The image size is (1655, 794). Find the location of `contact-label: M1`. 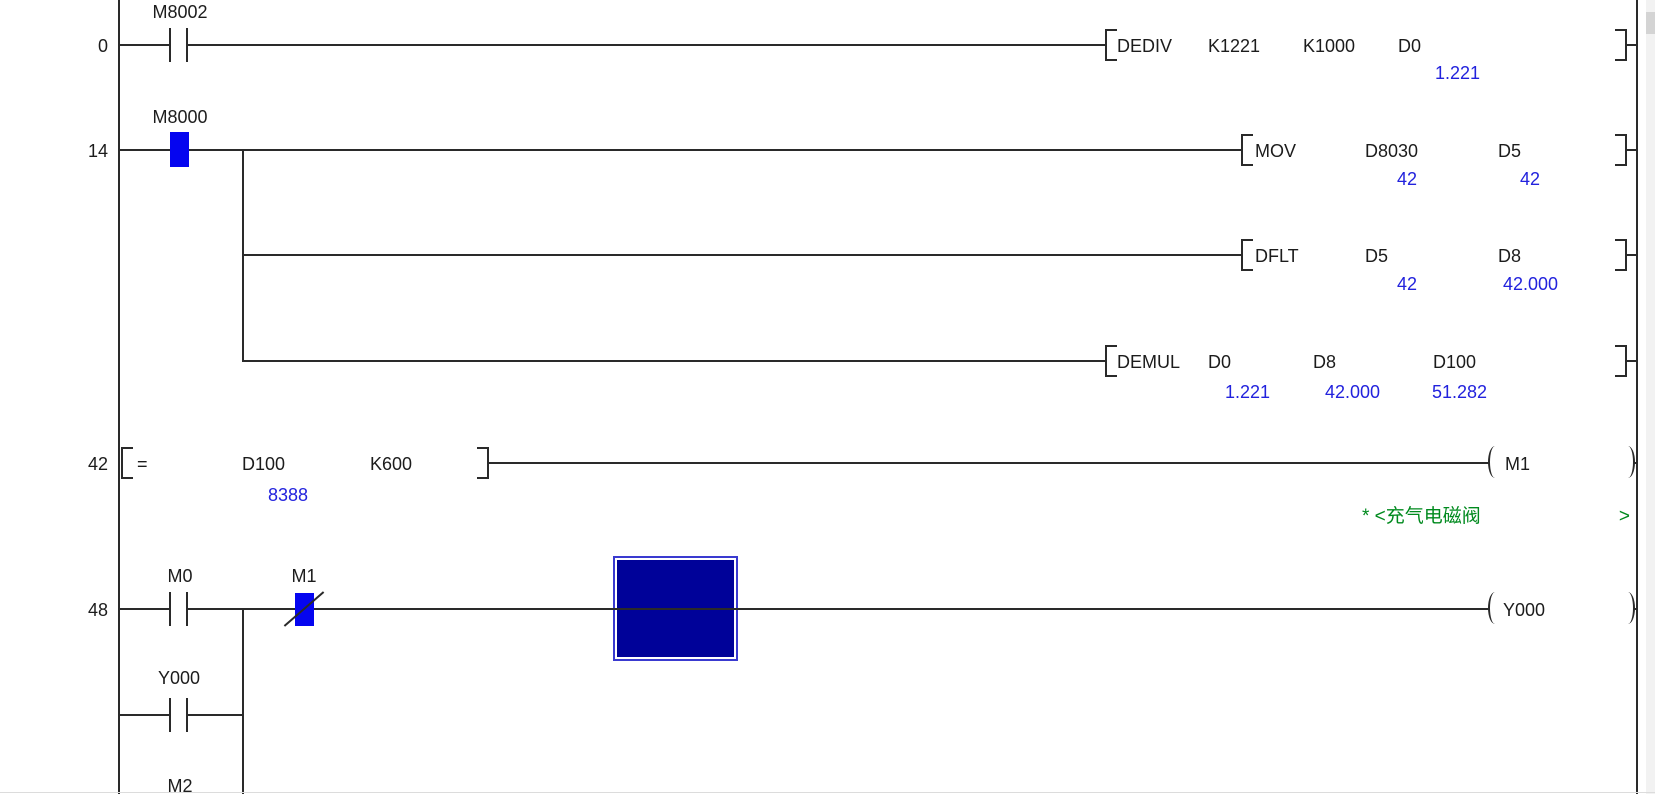

contact-label: M1 is located at coordinates (304, 576).